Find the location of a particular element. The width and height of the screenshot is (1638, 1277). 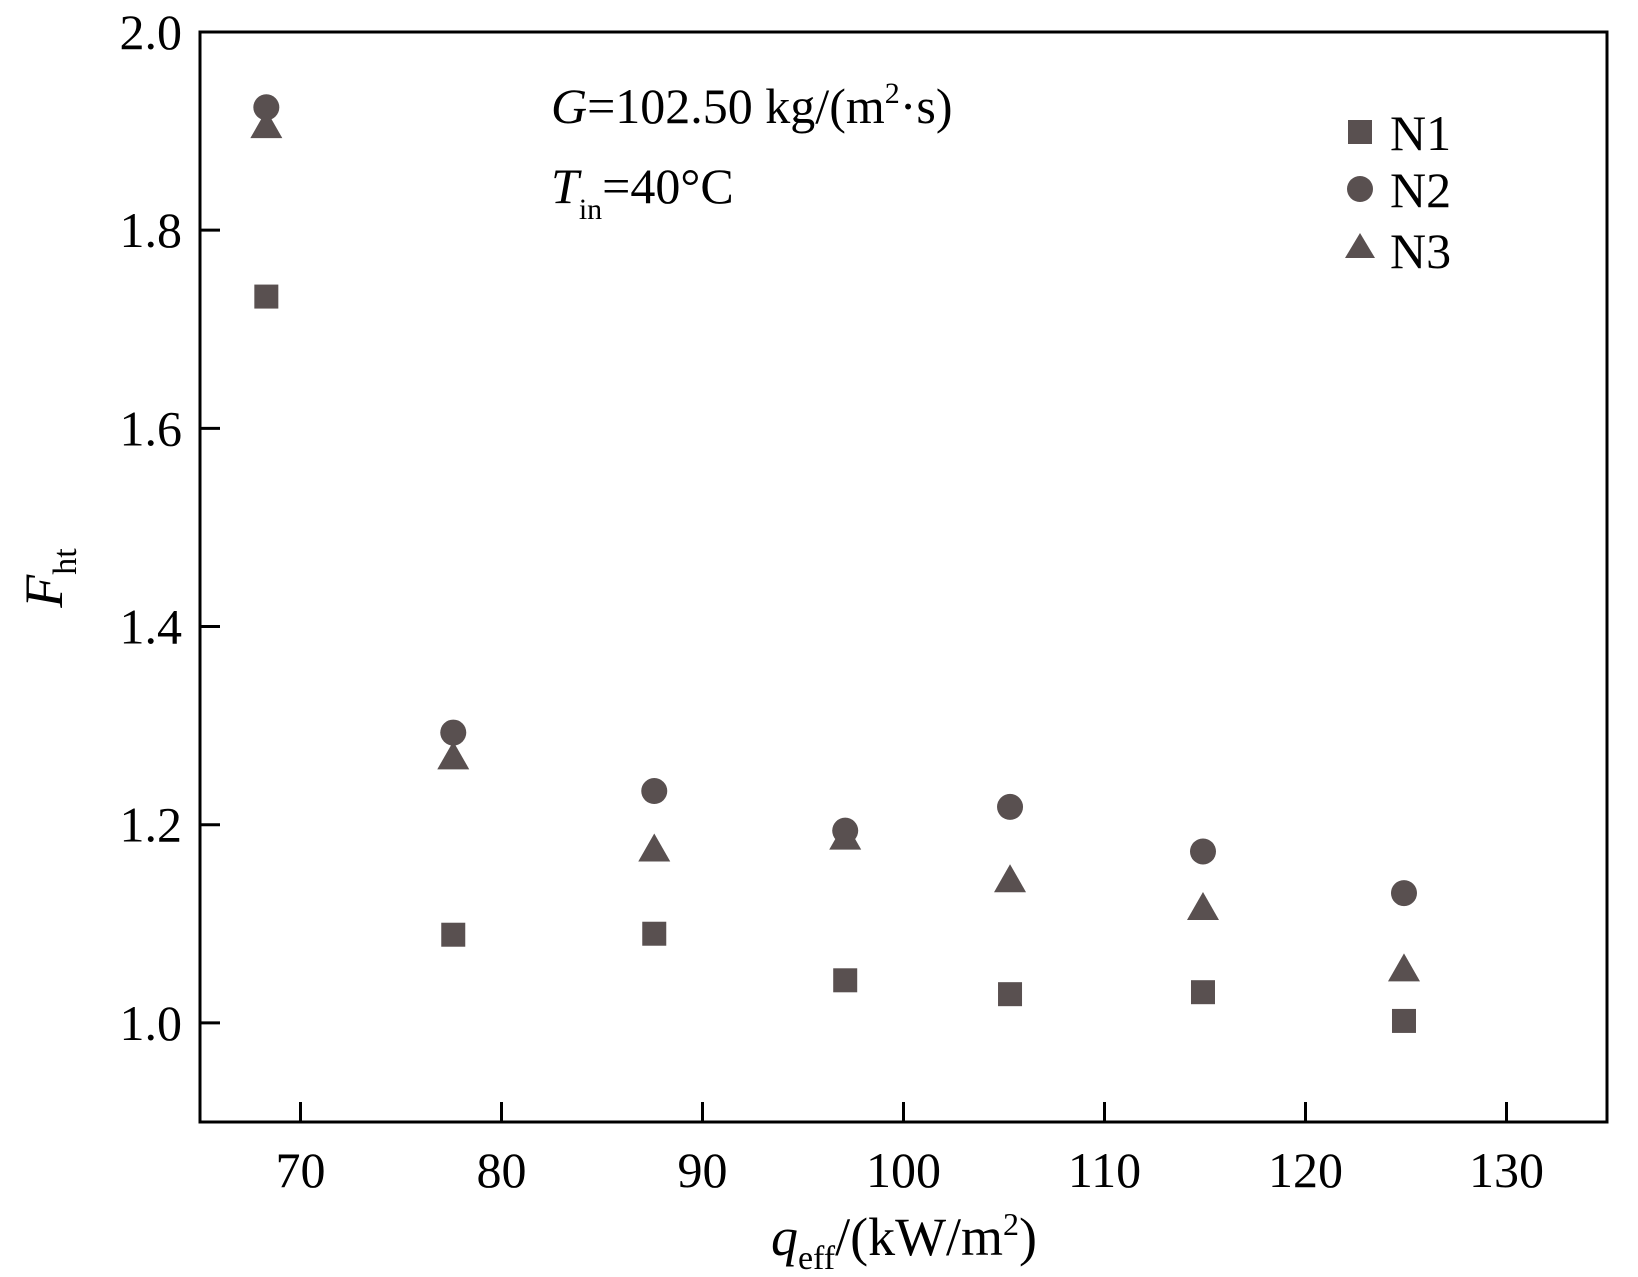

y-axis-ticks: 1.0 1.2 1.4 1.6 1.8 2.0 is located at coordinates (170, 527).